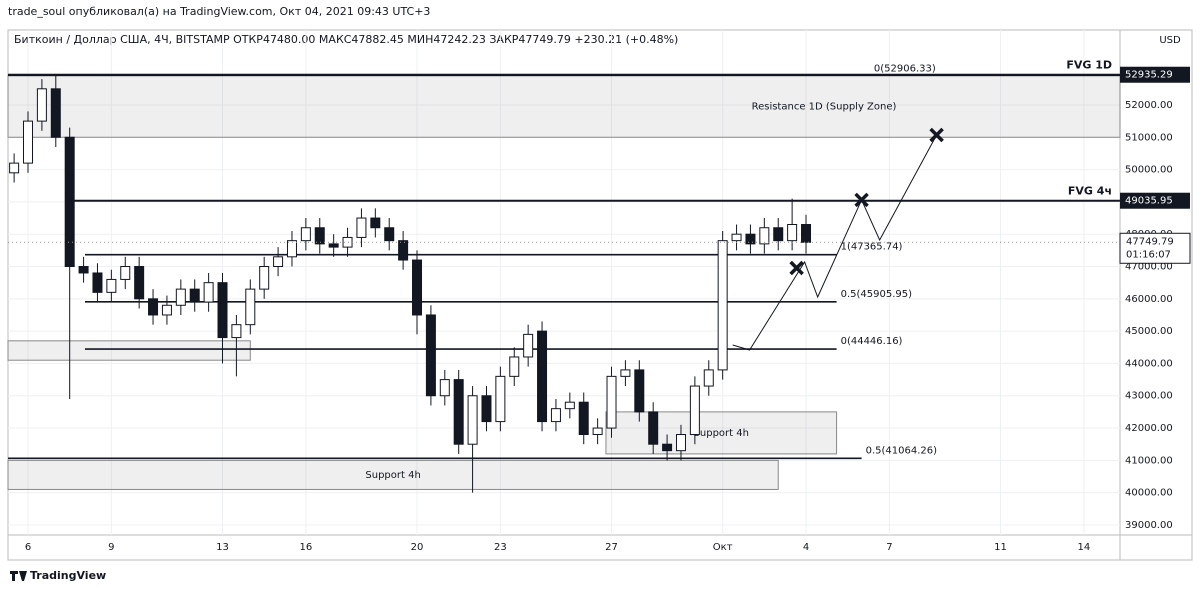  I want to click on y-tick-label: 46000.00, so click(1149, 299).